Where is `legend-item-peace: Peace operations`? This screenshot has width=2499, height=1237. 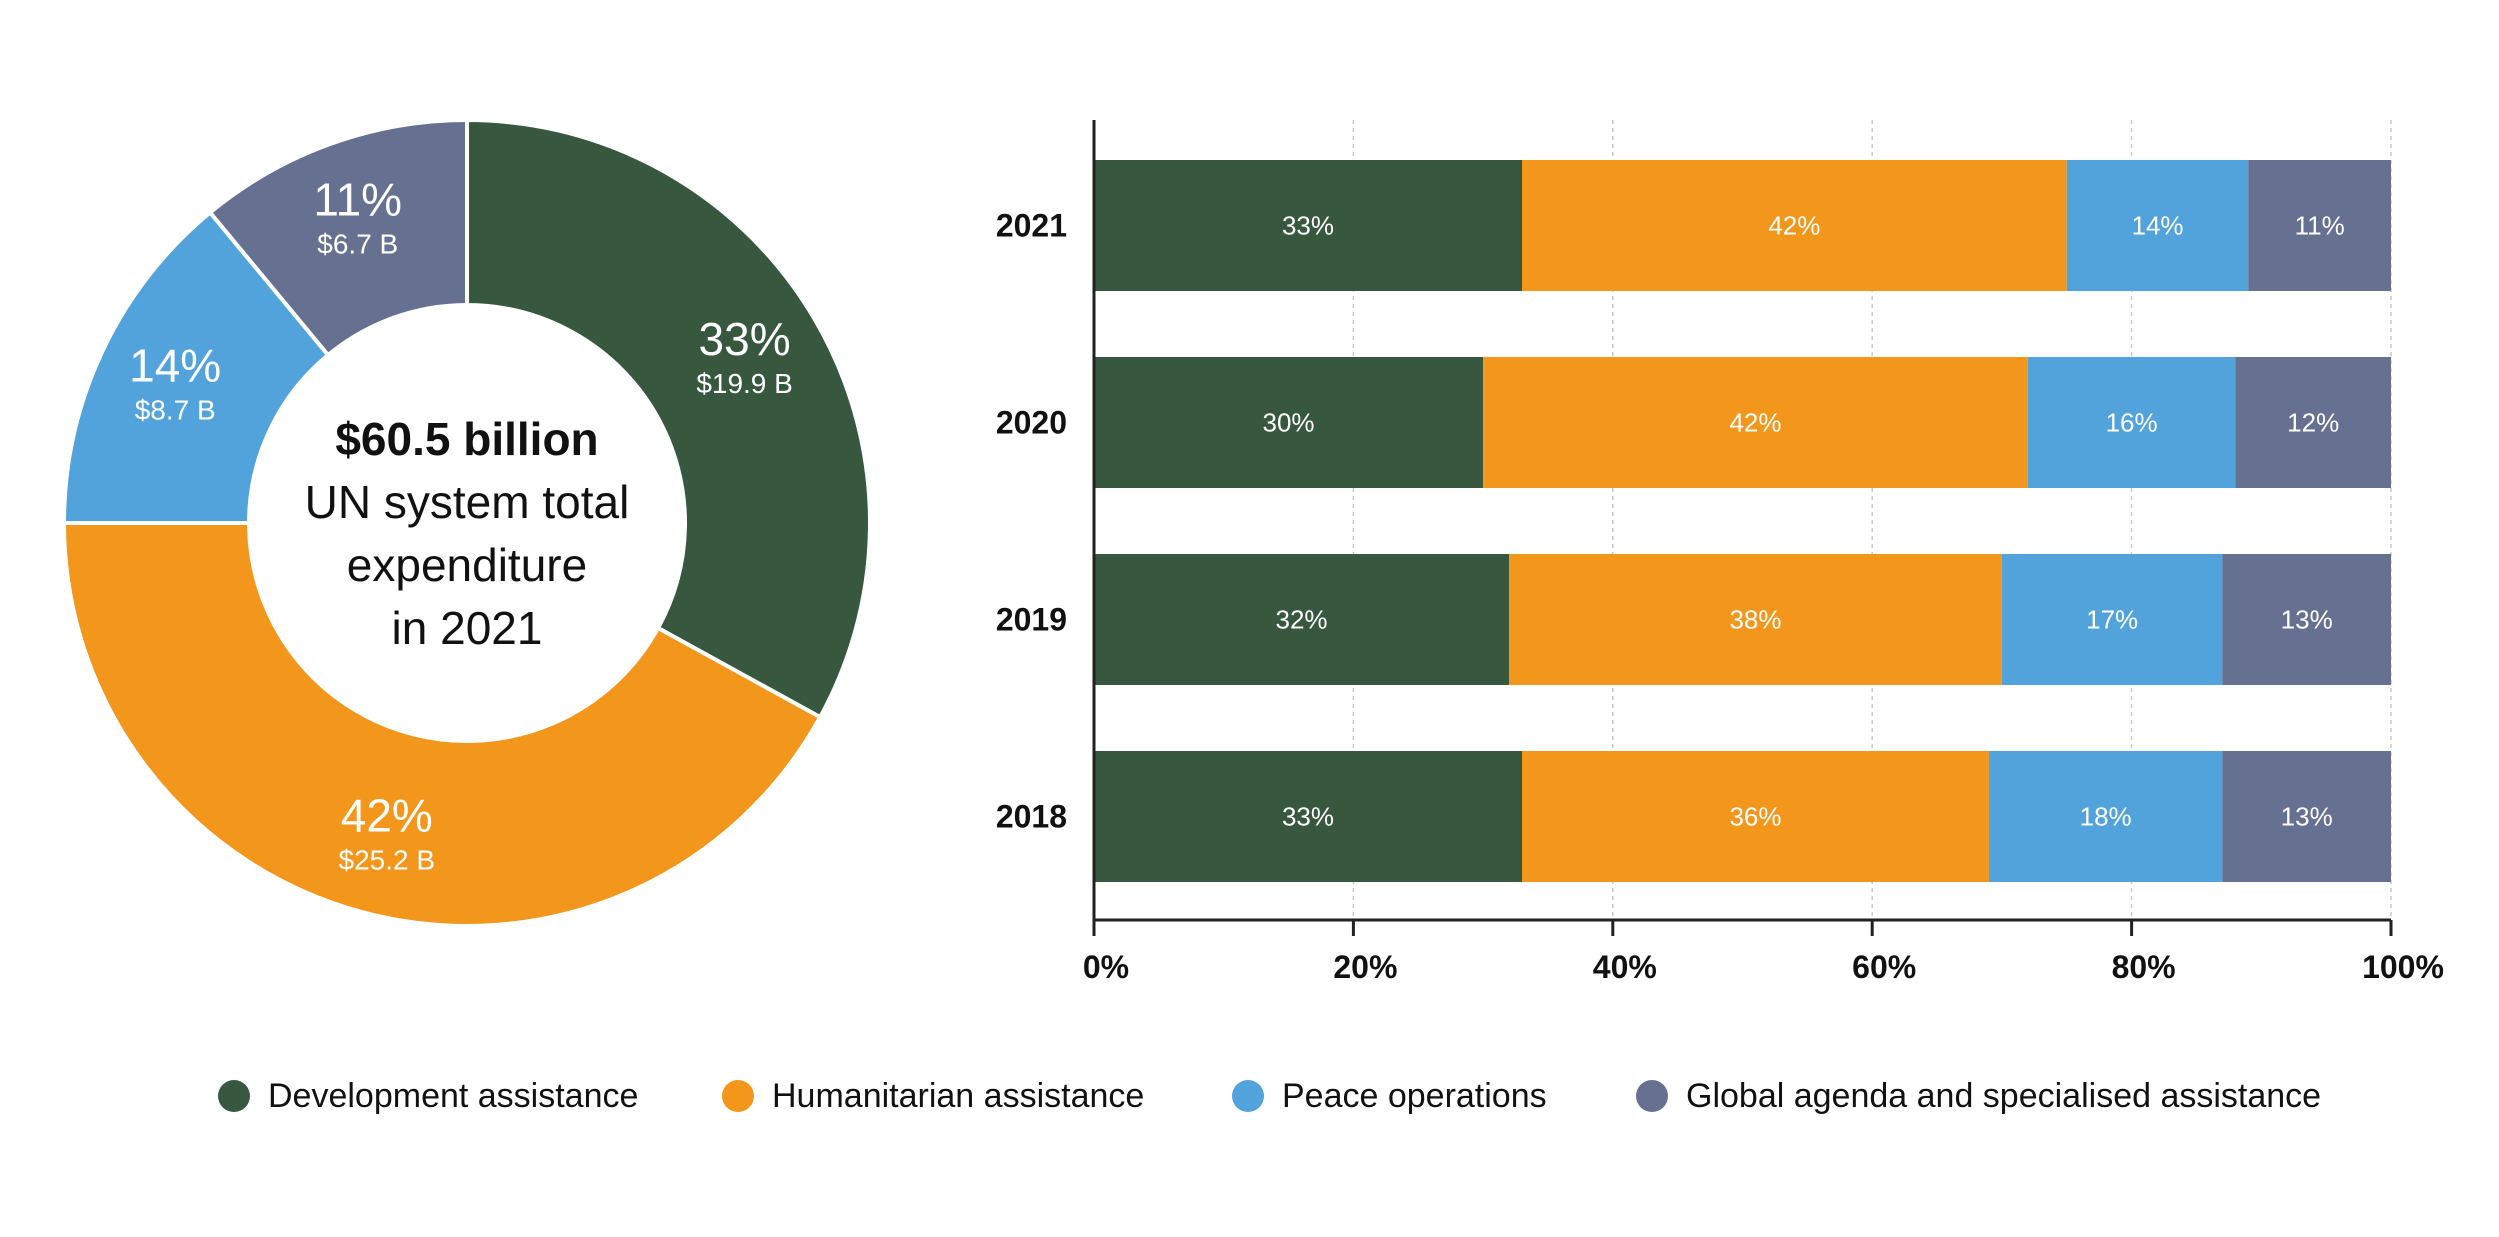 legend-item-peace: Peace operations is located at coordinates (1389, 1096).